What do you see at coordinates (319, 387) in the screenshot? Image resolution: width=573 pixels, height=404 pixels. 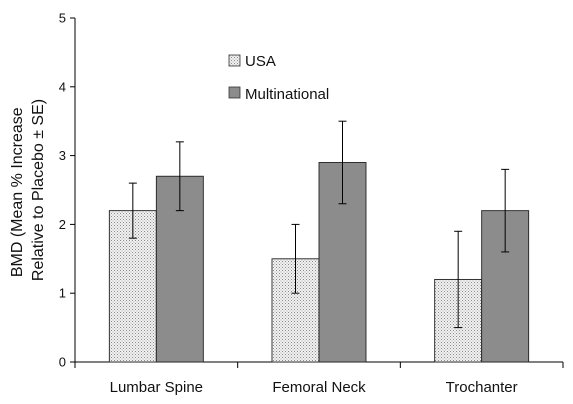 I see `x-category-label: Femoral Neck` at bounding box center [319, 387].